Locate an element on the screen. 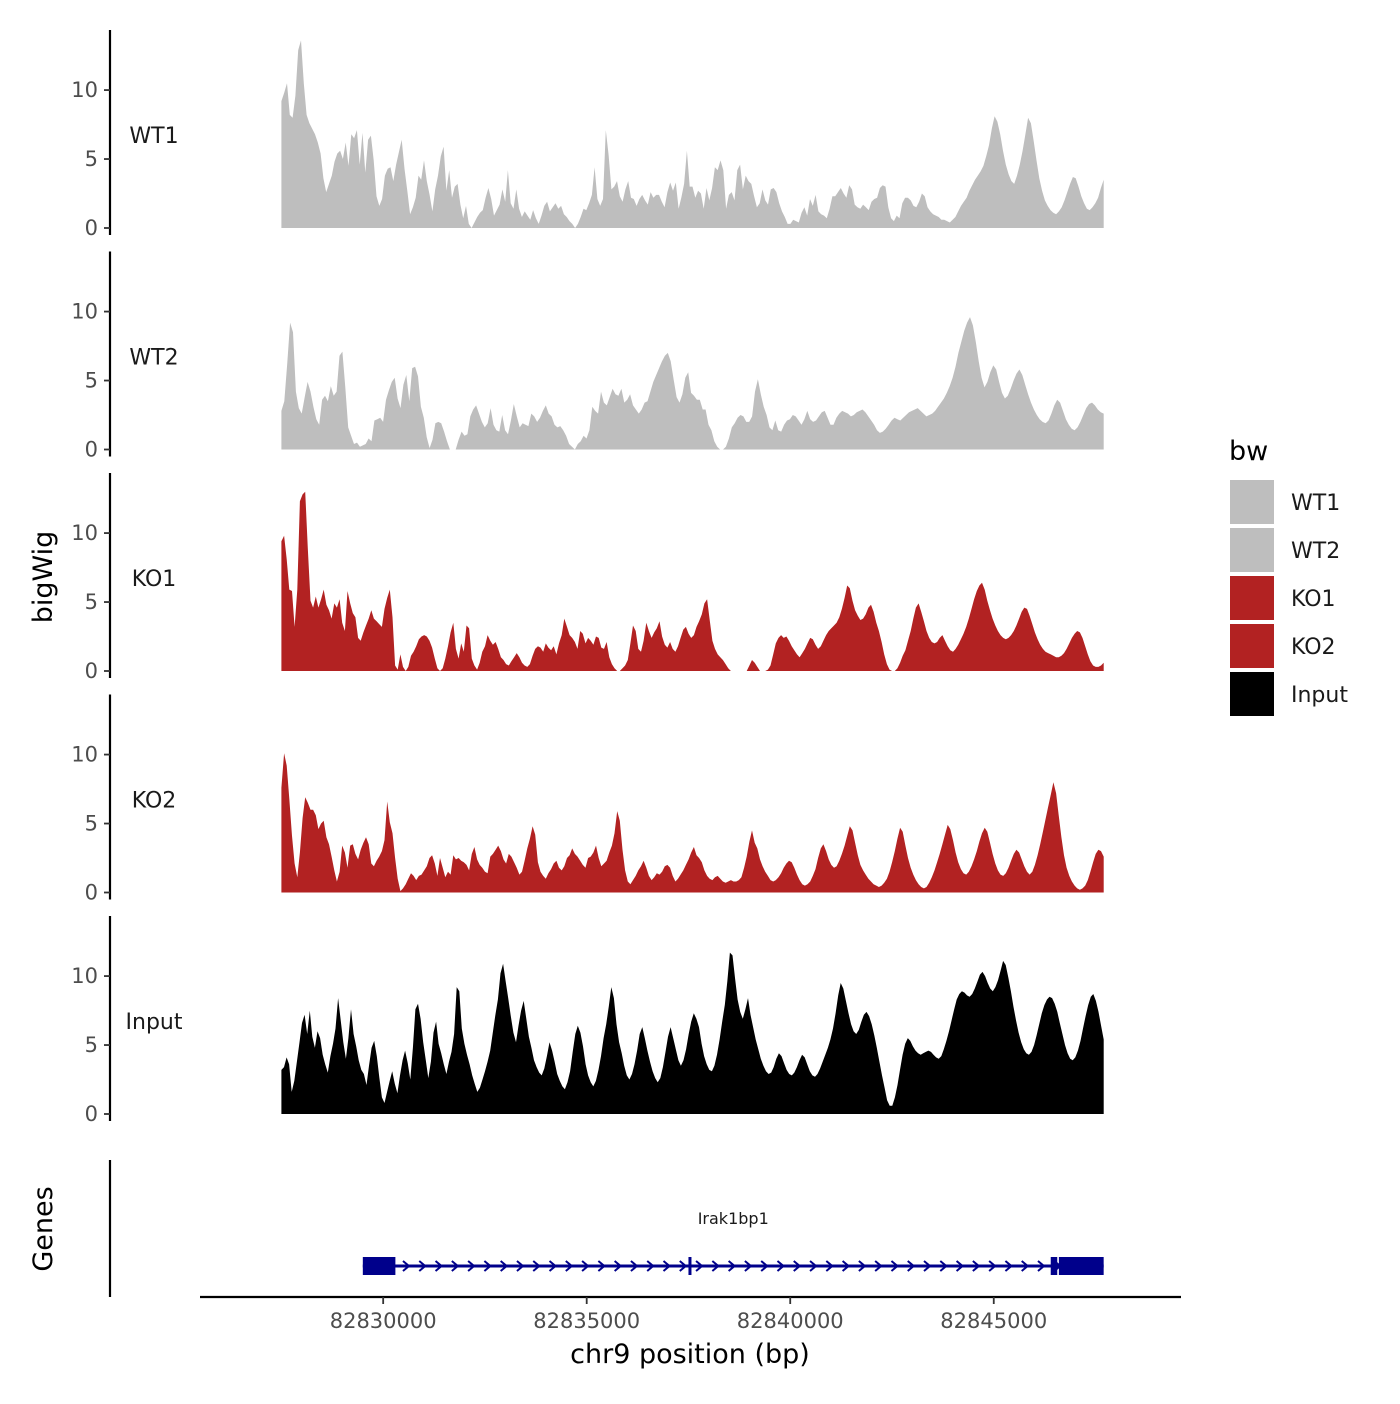 This screenshot has width=1400, height=1404. track-label: Input is located at coordinates (154, 1022).